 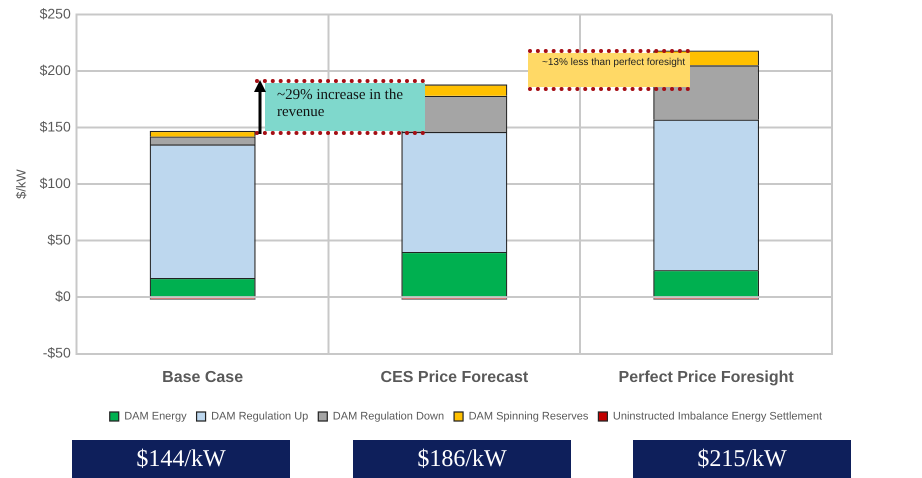 I want to click on y-tick-label: $200, so click(x=55, y=70).